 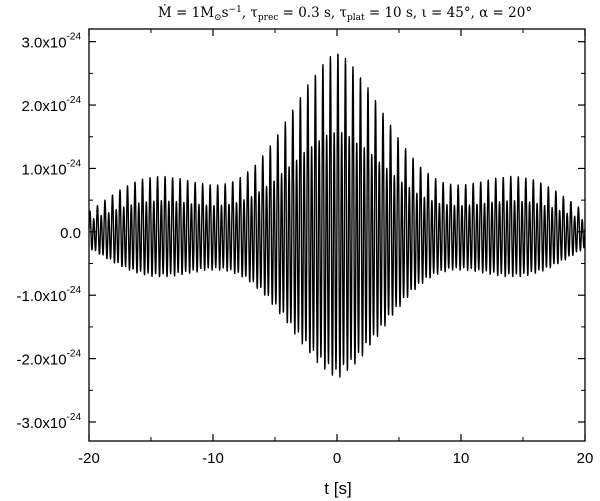 I want to click on title-mdot: Ṁ = 1M, so click(x=186, y=12).